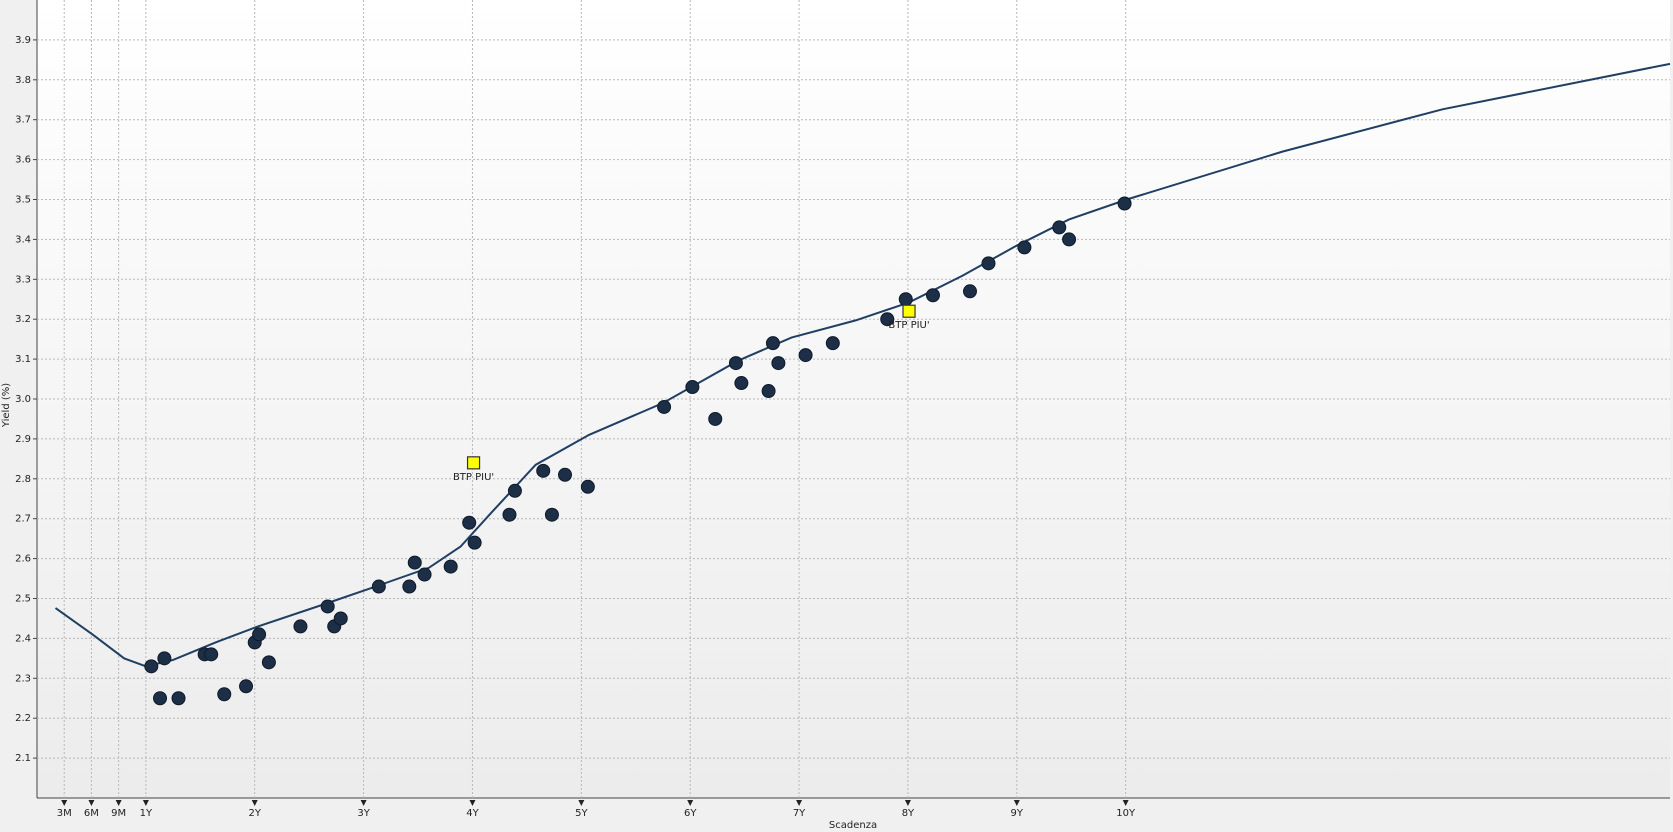 This screenshot has height=832, width=1673. Describe the element at coordinates (254, 813) in the screenshot. I see `x-tick-label: 2Y` at that location.